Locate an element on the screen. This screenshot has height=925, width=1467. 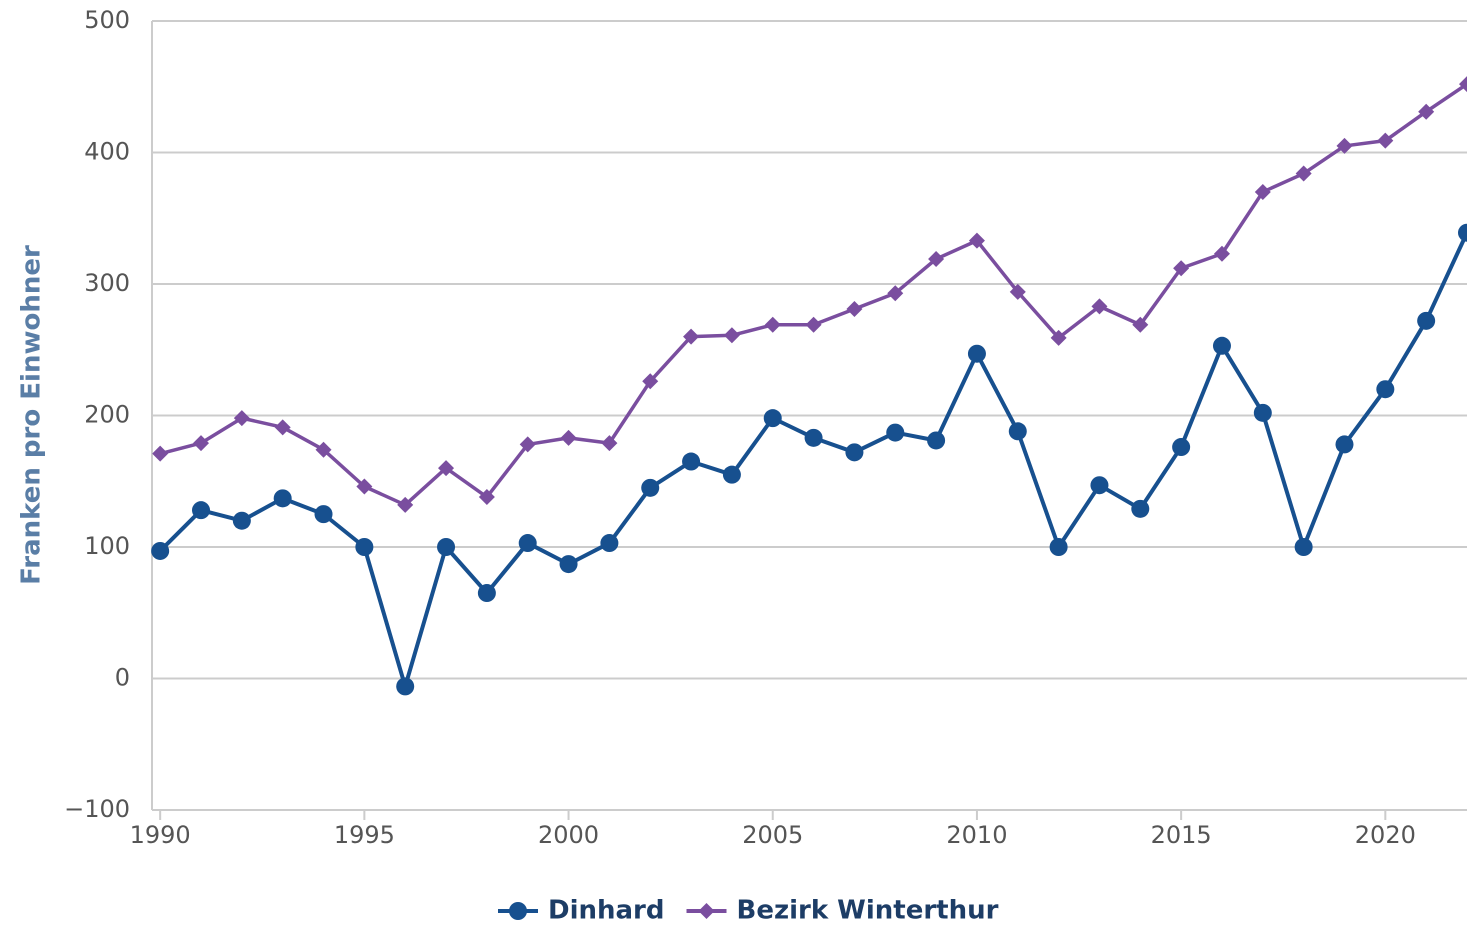
x-tick-label: 2010 is located at coordinates (976, 835).